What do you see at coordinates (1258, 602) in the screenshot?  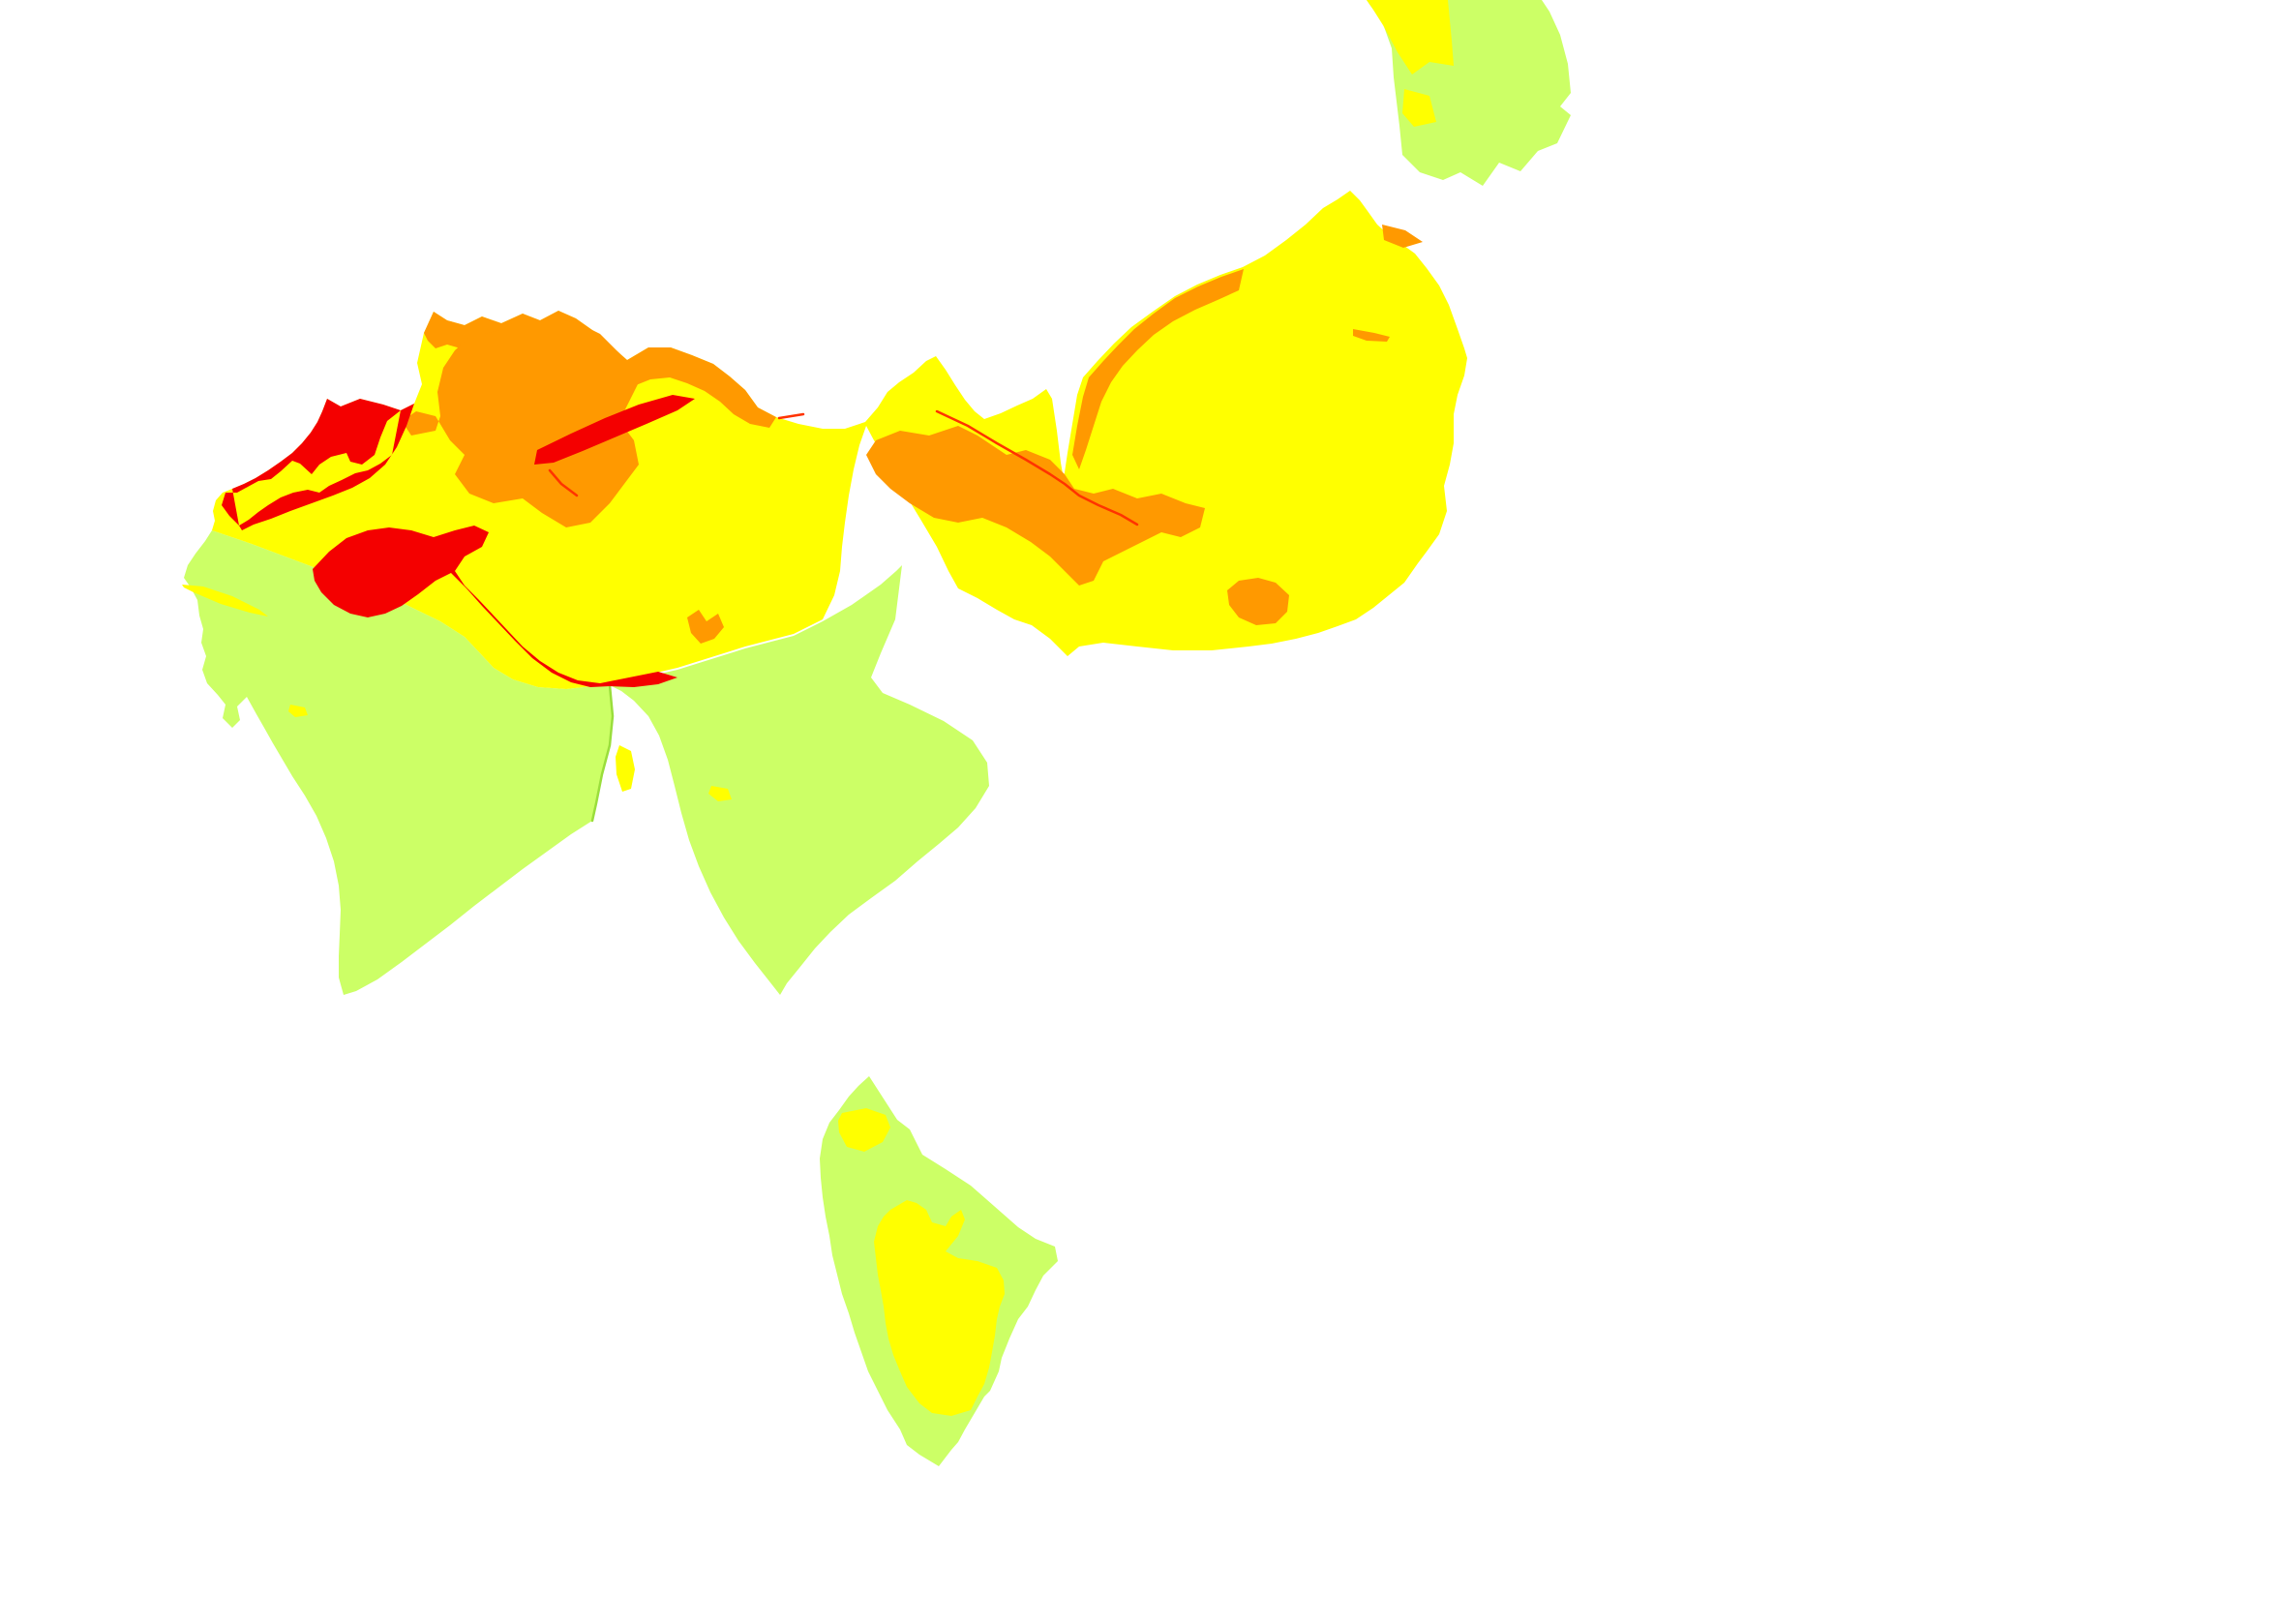 I see `right-mass-small-orange-blob-south` at bounding box center [1258, 602].